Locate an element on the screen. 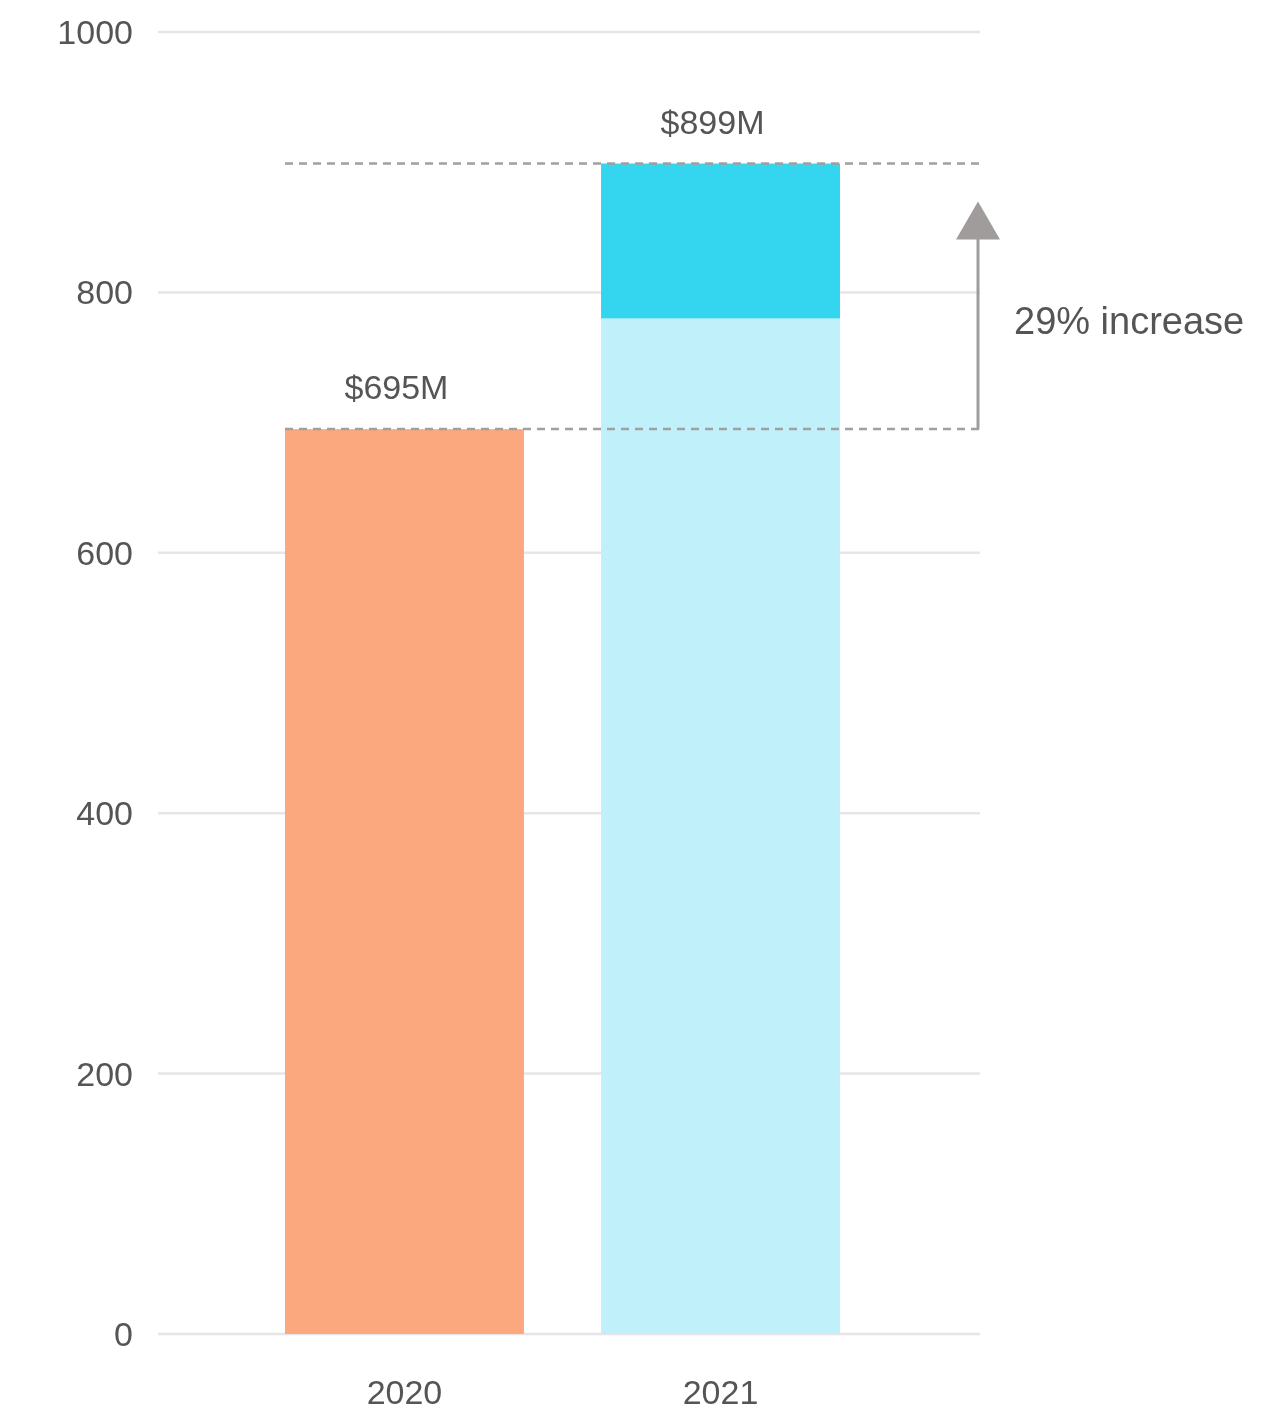 This screenshot has height=1410, width=1286. text: 29% increase is located at coordinates (1129, 321).